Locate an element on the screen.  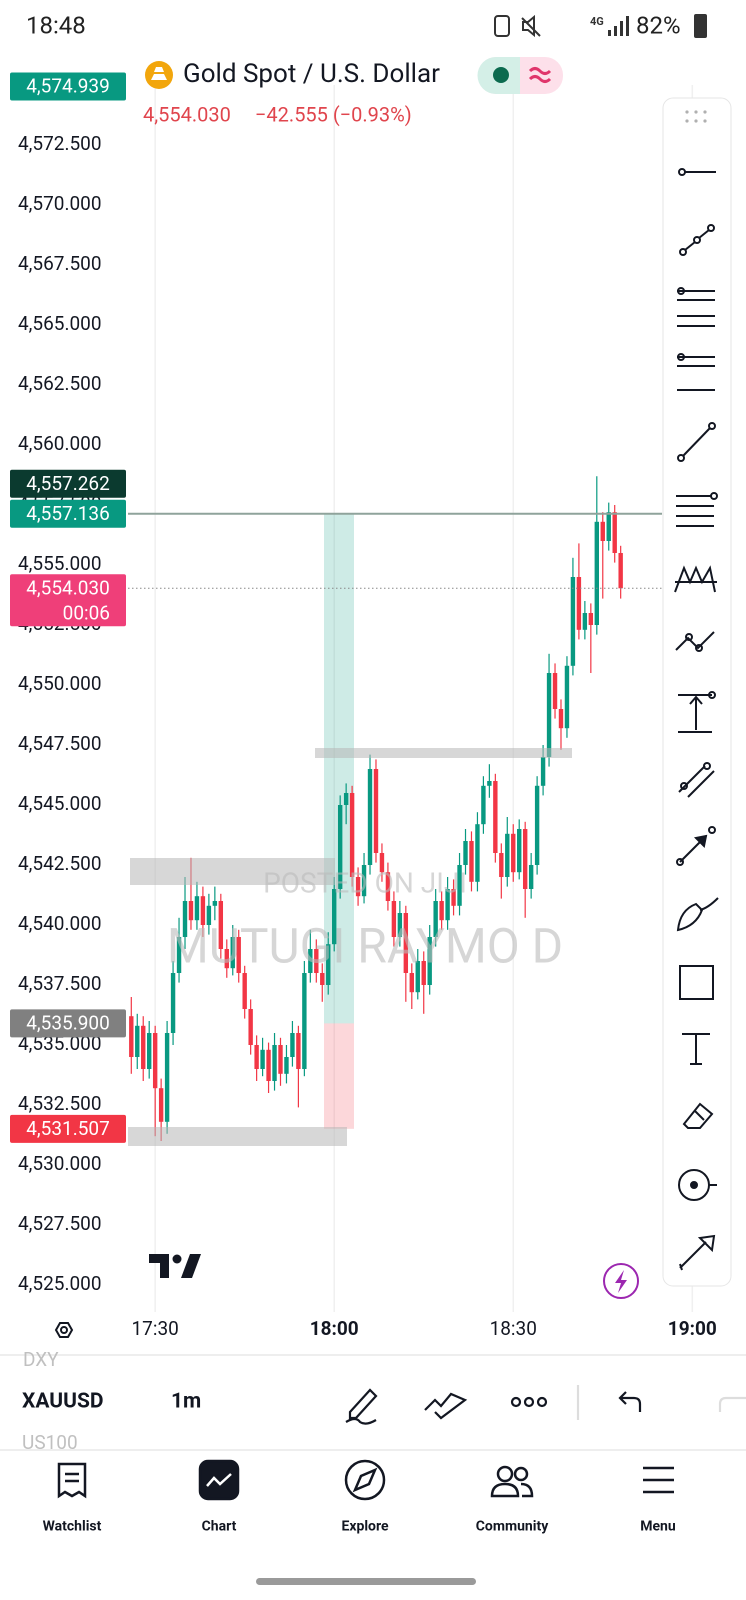
brush-tool is located at coordinates (697, 914).